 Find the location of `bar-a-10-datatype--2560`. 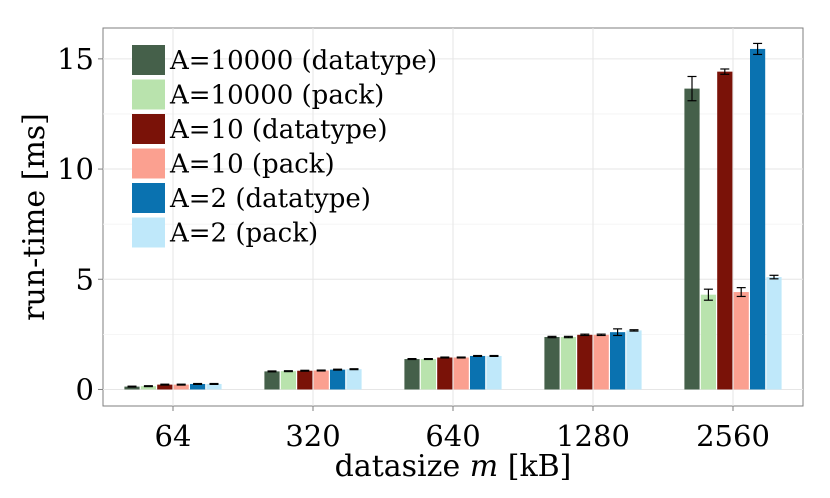

bar-a-10-datatype--2560 is located at coordinates (725, 230).